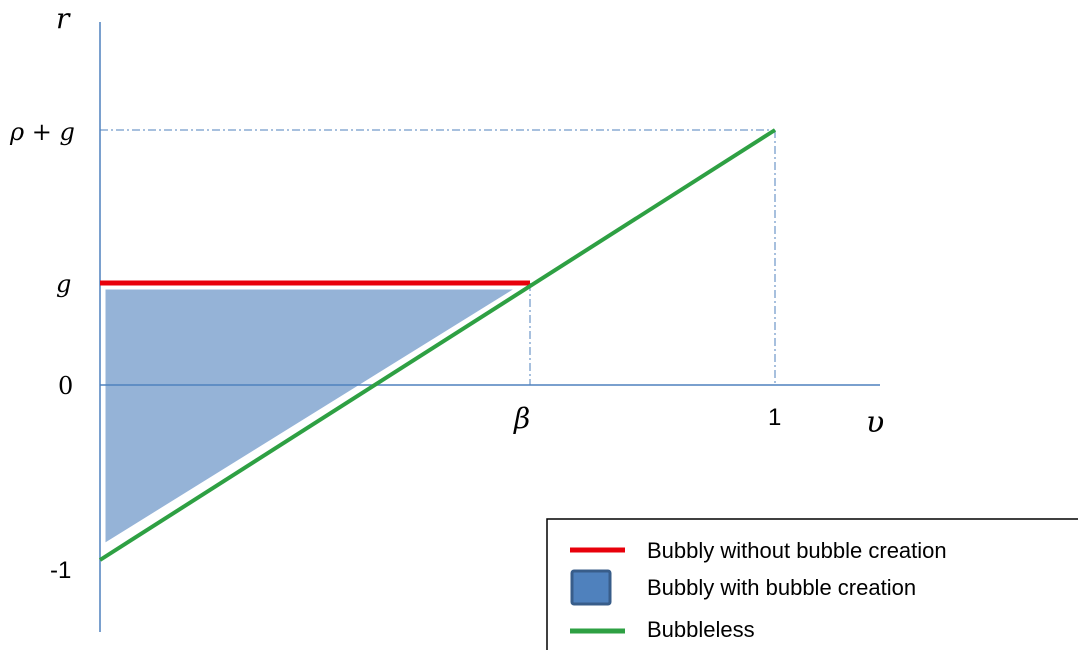  What do you see at coordinates (591, 587) in the screenshot?
I see `legend-swatch-blue-box` at bounding box center [591, 587].